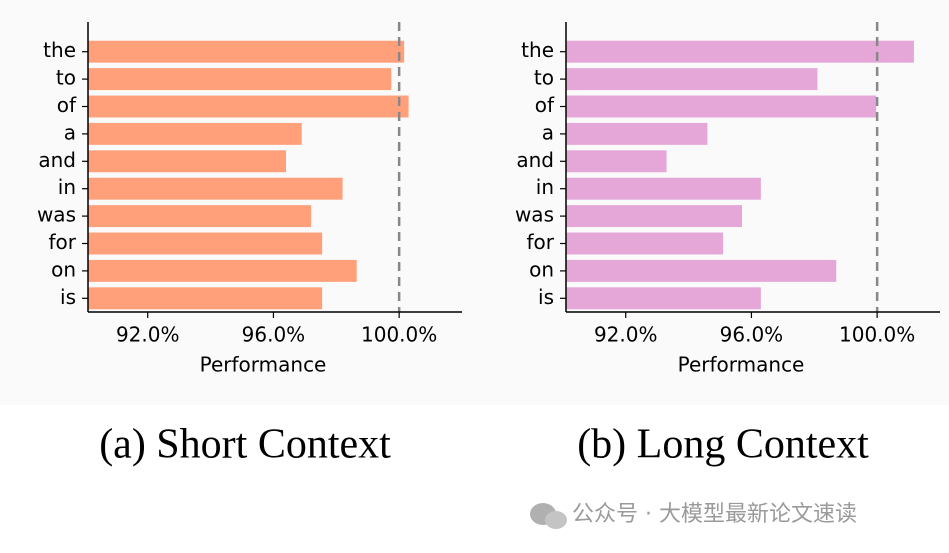 The height and width of the screenshot is (553, 949). What do you see at coordinates (723, 445) in the screenshot?
I see `caption: (b) Long Context` at bounding box center [723, 445].